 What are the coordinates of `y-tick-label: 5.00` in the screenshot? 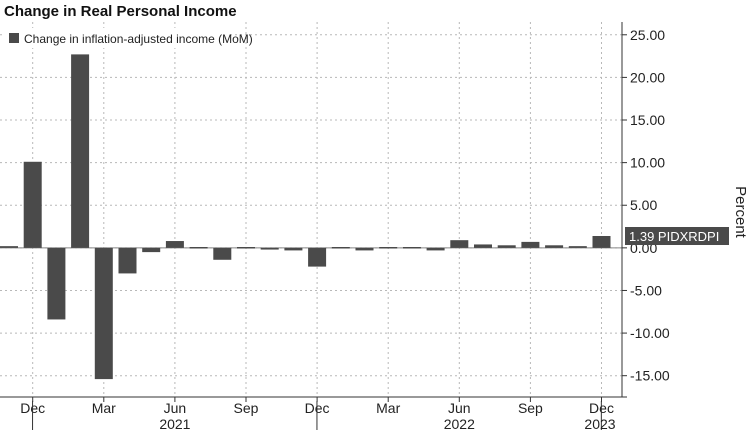 It's located at (643, 205).